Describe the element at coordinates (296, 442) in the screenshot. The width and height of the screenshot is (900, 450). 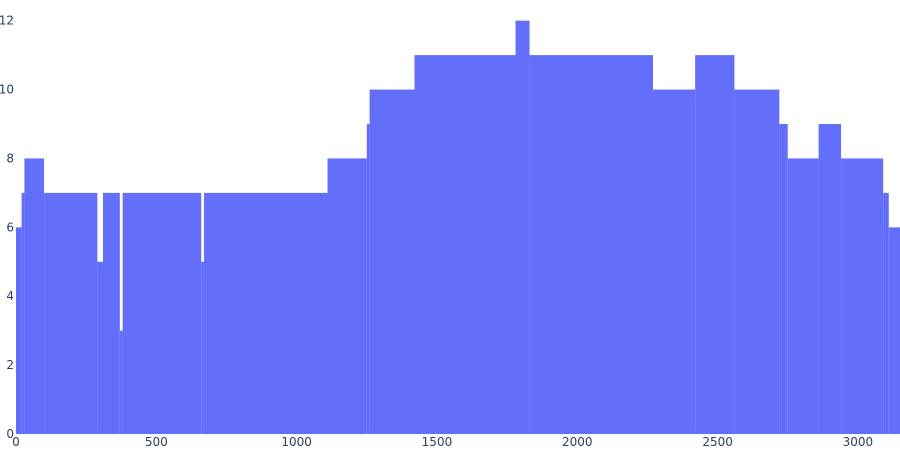
I see `x-tick-label: 1000` at that location.